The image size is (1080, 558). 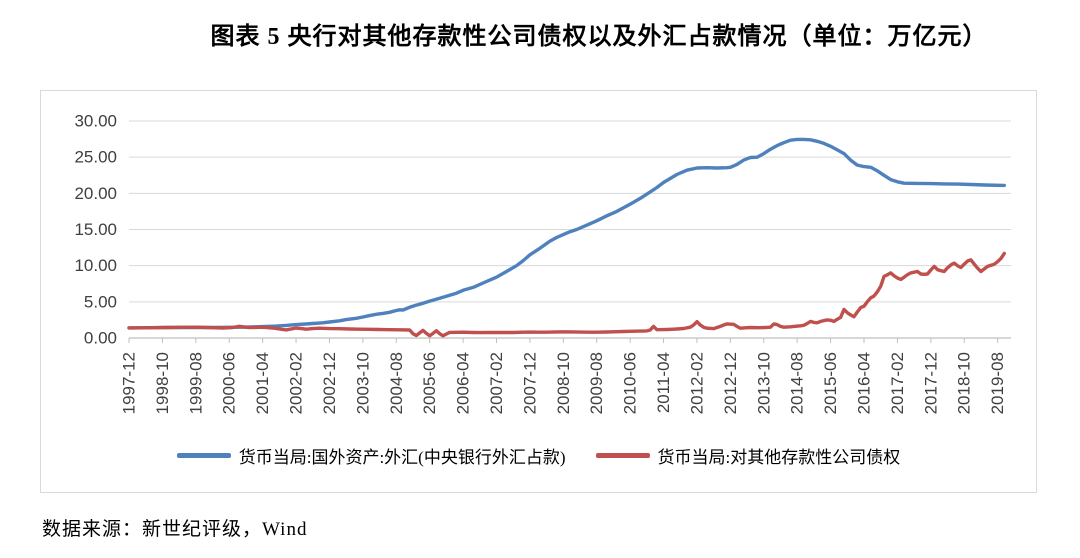 I want to click on x-tick-label: 2009-08, so click(x=596, y=383).